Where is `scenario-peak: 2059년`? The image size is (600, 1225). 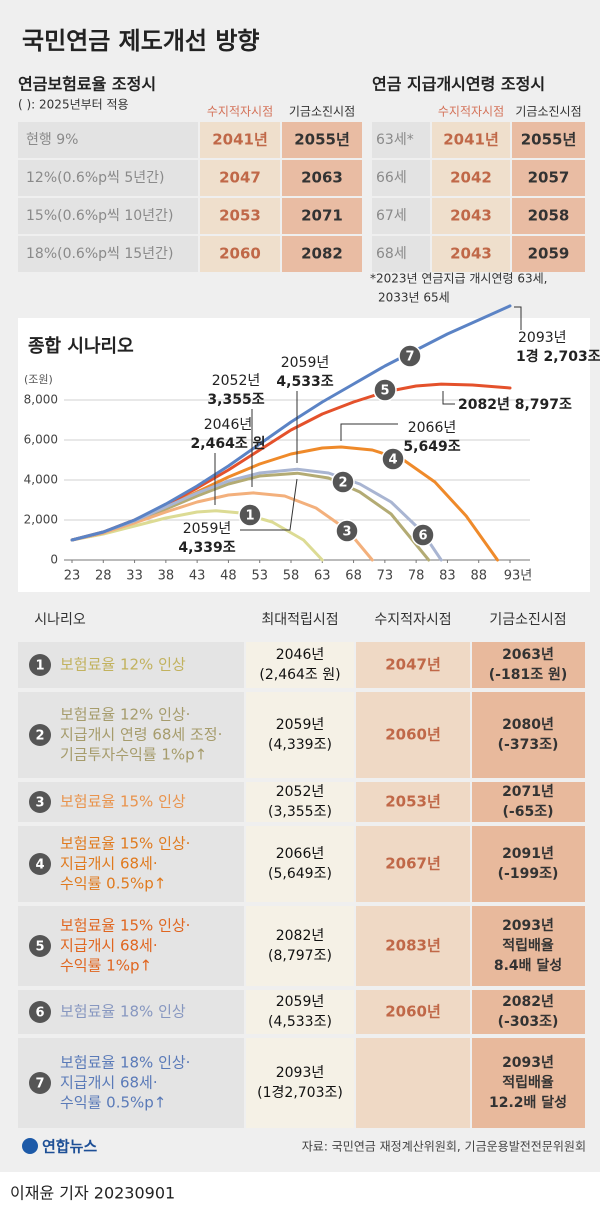
scenario-peak: 2059년 is located at coordinates (300, 1002).